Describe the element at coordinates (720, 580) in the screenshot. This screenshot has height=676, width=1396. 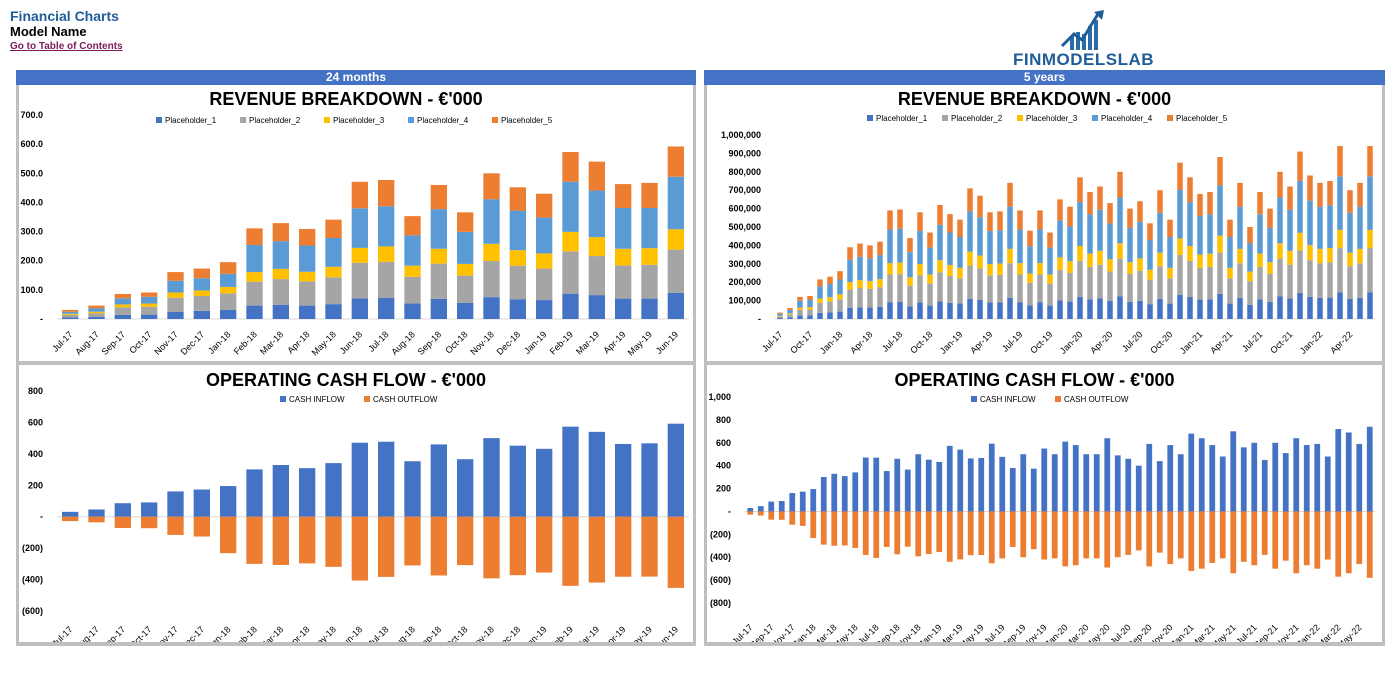
I see `y-tick-label: (600)` at that location.